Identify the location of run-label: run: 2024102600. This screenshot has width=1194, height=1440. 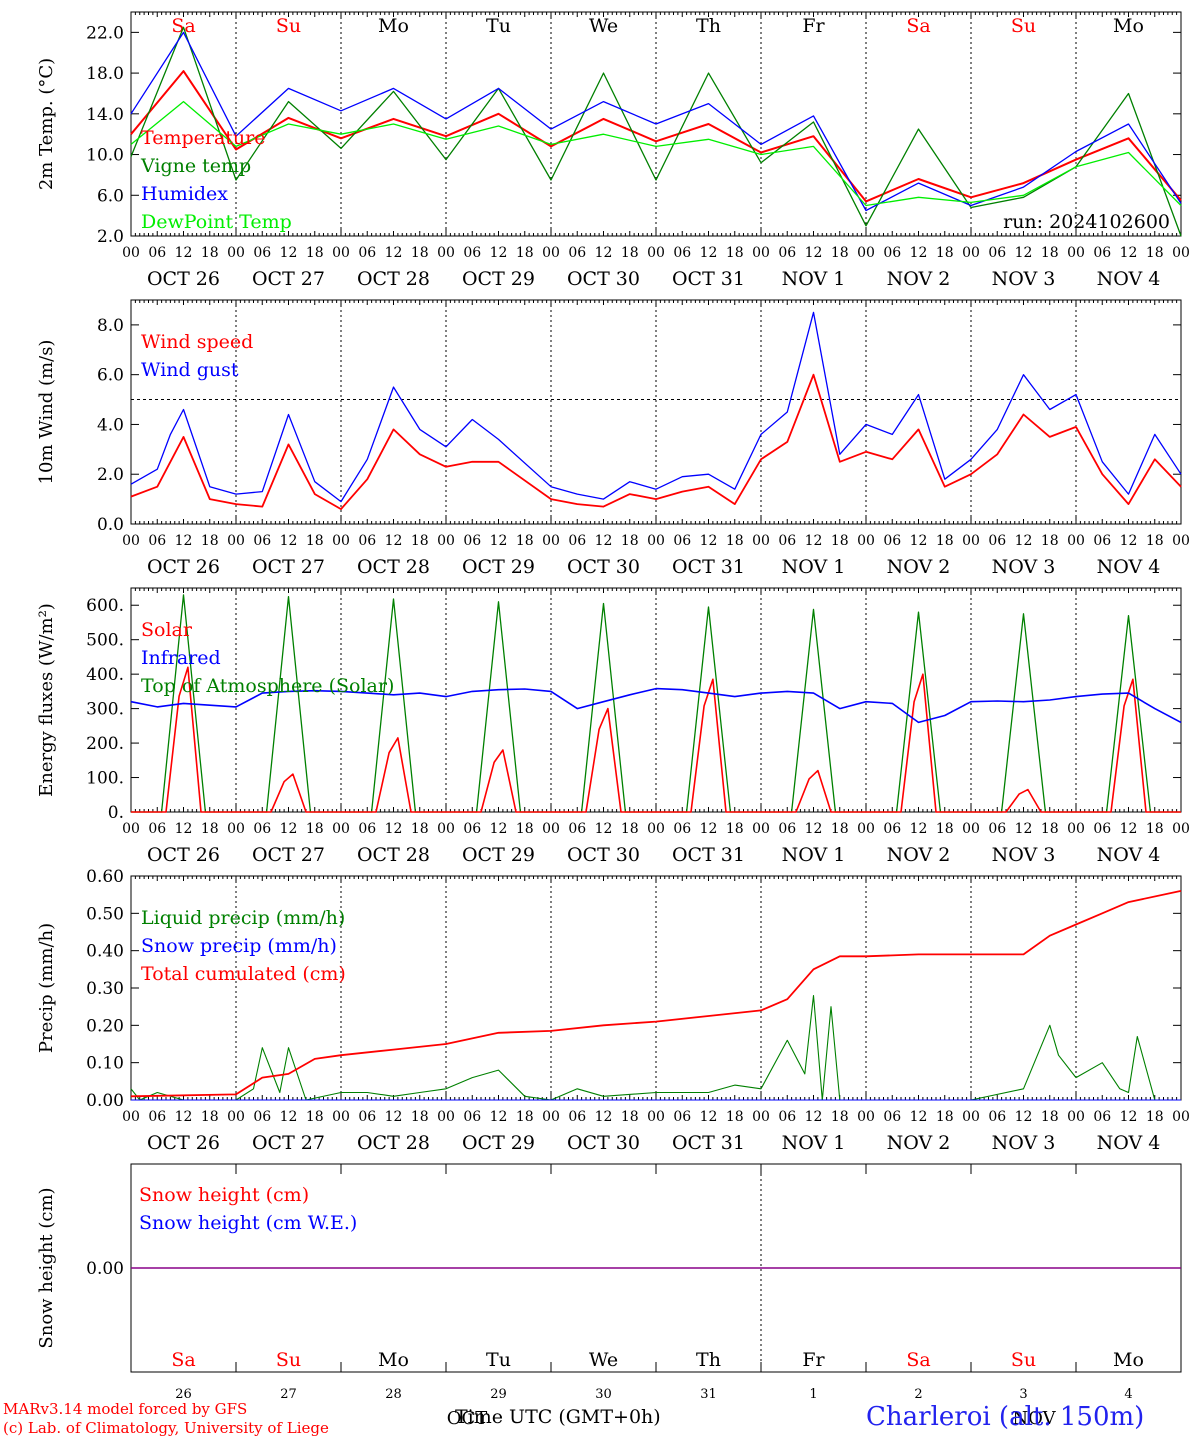
(1086, 222).